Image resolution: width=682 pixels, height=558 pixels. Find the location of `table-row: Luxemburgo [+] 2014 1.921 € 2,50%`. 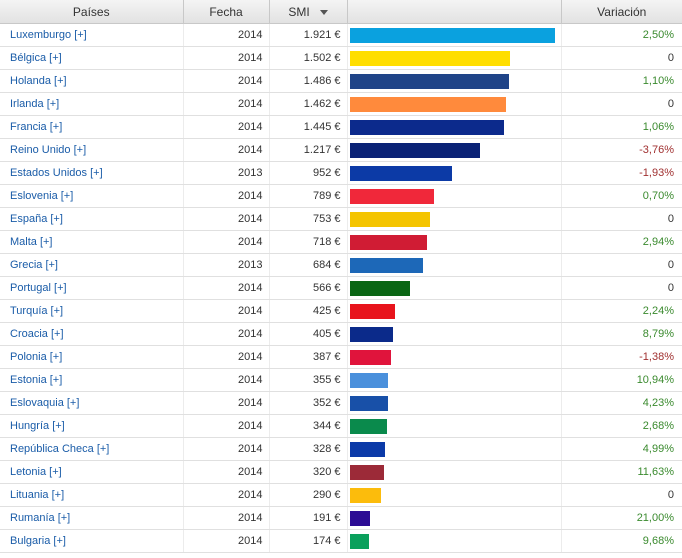

table-row: Luxemburgo [+] 2014 1.921 € 2,50% is located at coordinates (341, 35).